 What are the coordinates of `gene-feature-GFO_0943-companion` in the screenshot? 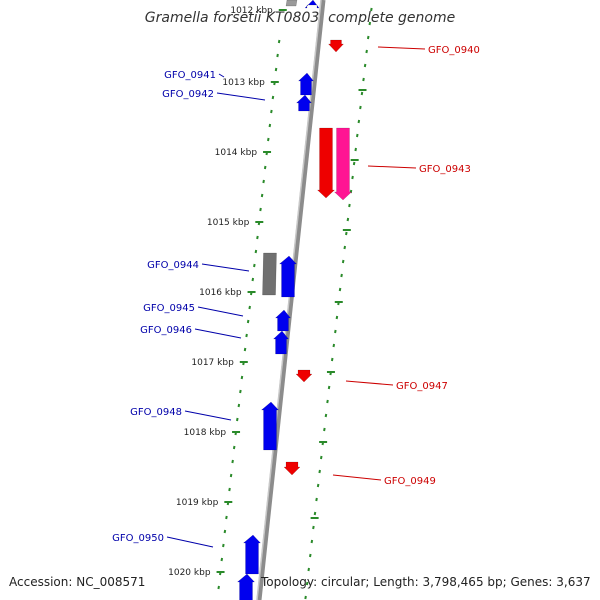 It's located at (343, 164).